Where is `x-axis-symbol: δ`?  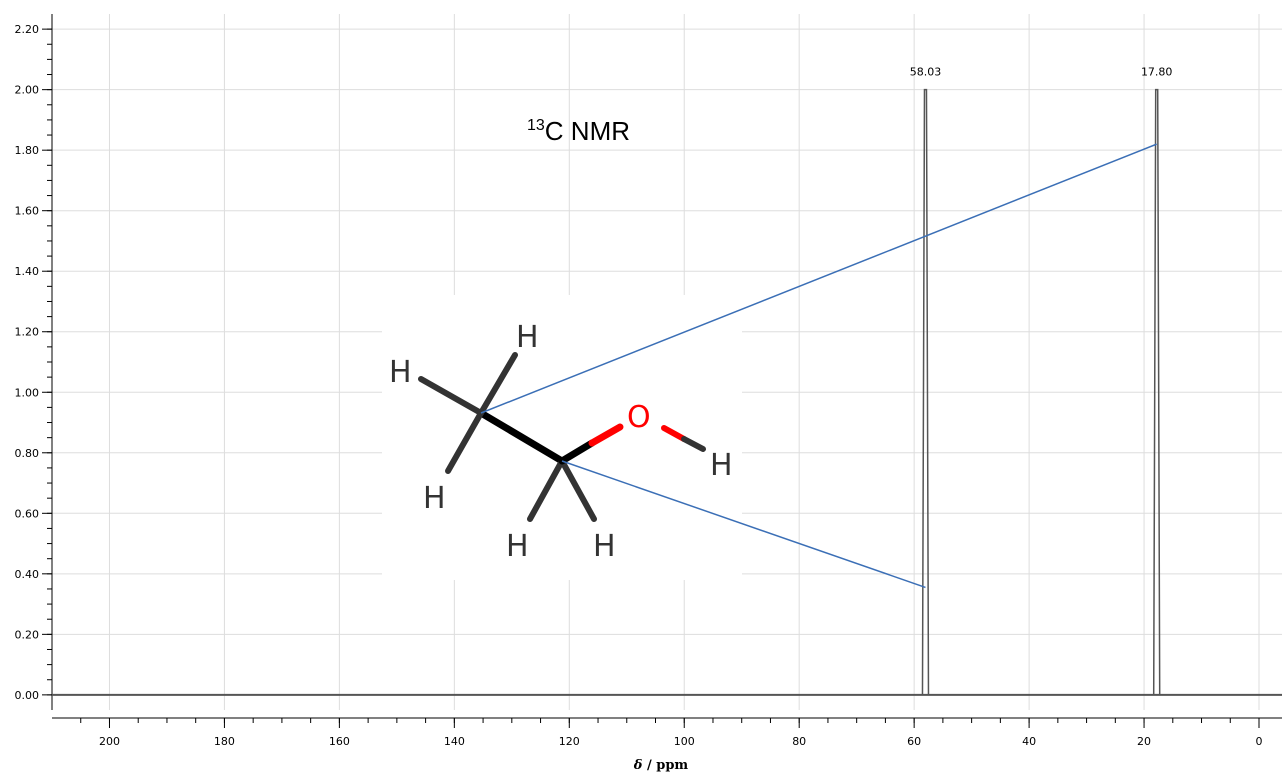
x-axis-symbol: δ is located at coordinates (638, 765).